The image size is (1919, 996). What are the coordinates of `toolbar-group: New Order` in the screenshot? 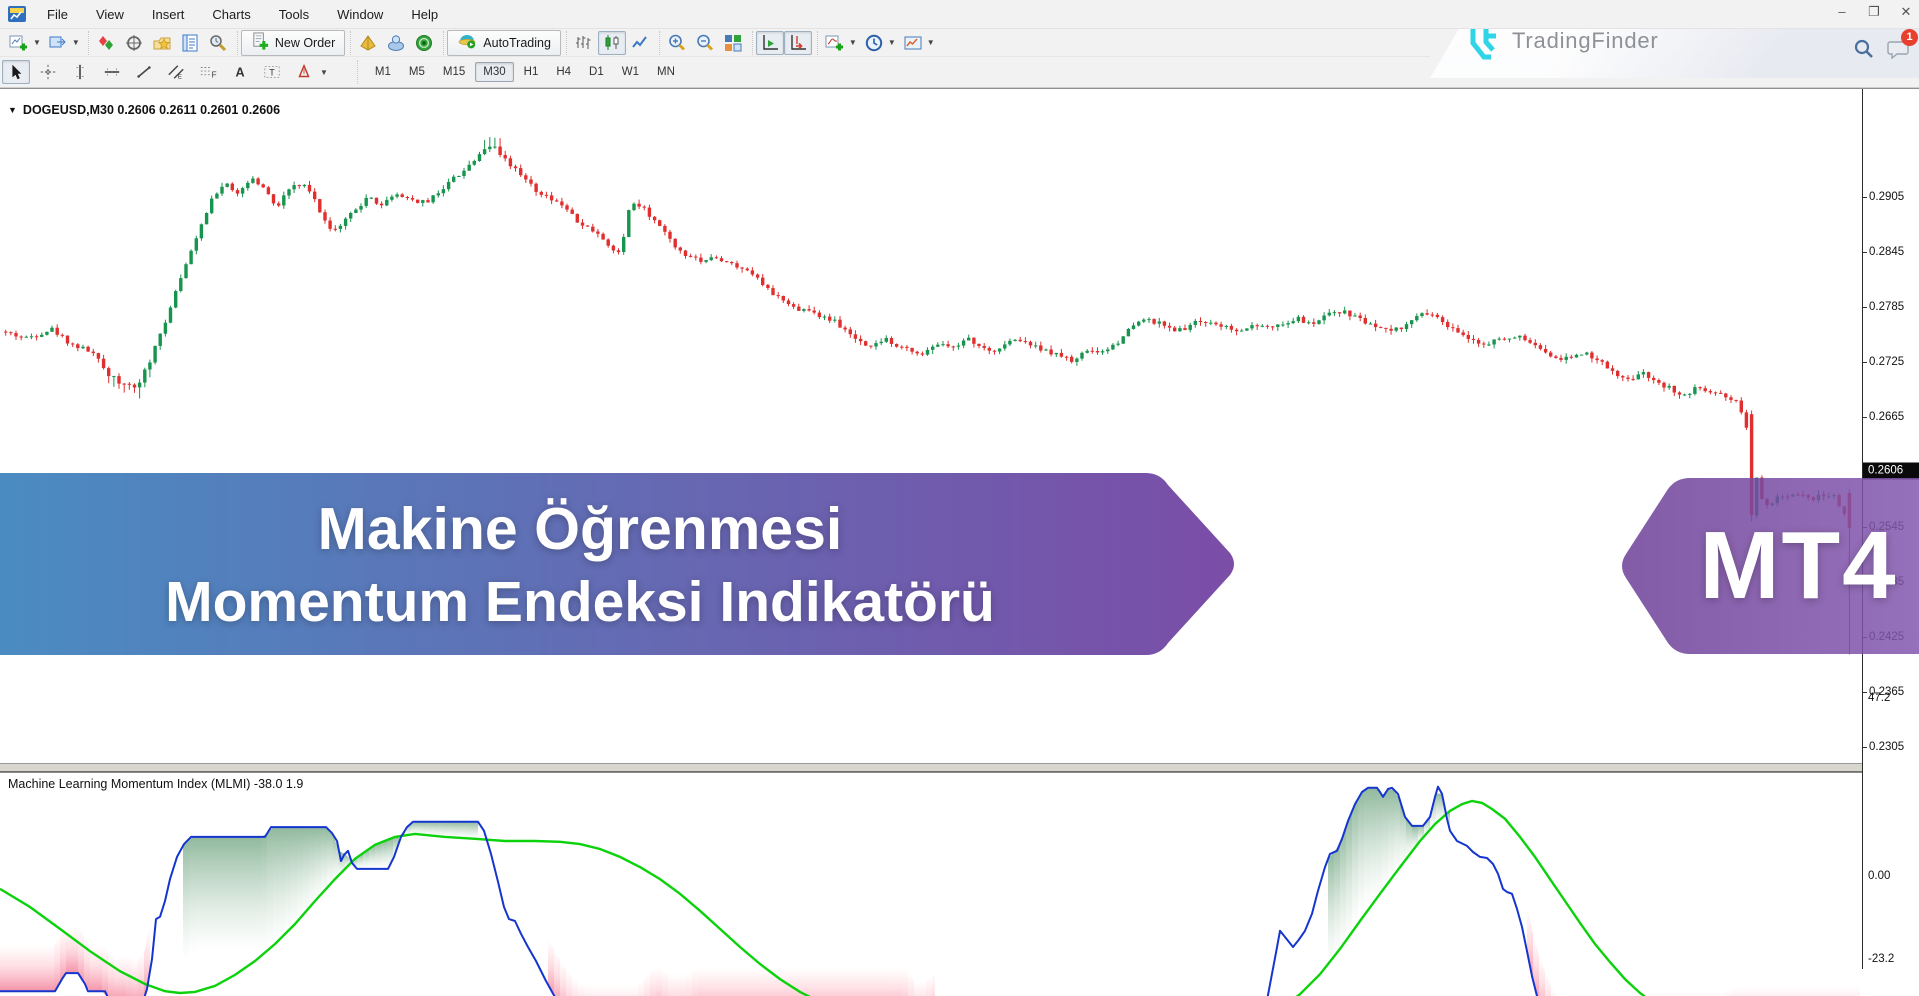 It's located at (292, 42).